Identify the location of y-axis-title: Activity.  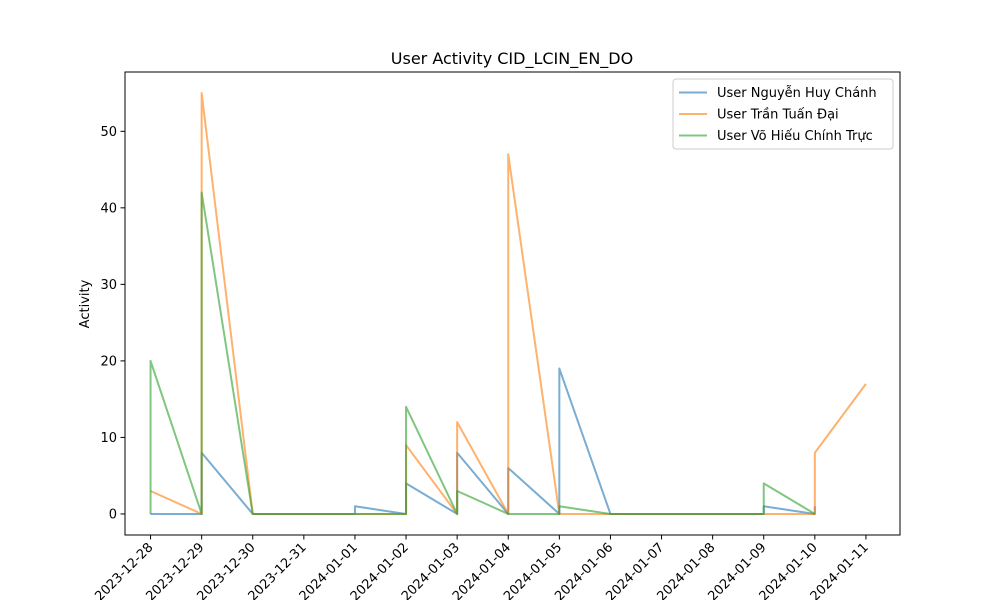
(85, 303).